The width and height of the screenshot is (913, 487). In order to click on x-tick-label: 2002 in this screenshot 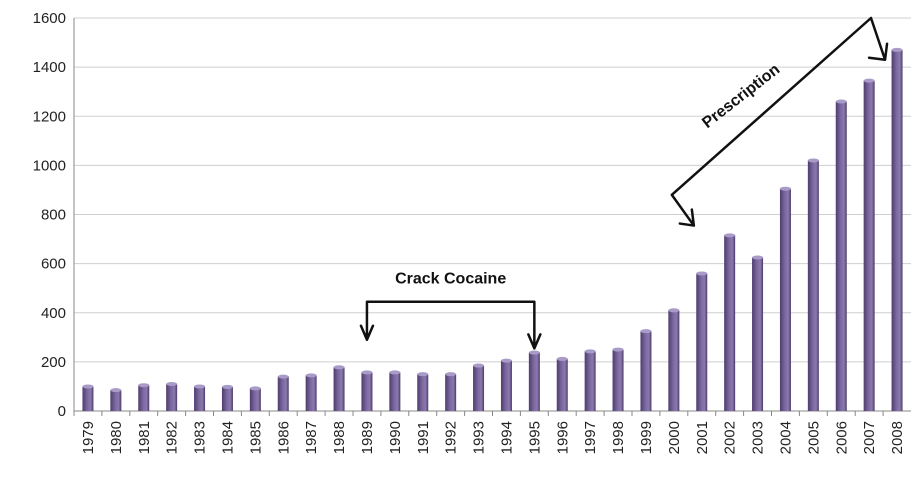, I will do `click(730, 437)`.